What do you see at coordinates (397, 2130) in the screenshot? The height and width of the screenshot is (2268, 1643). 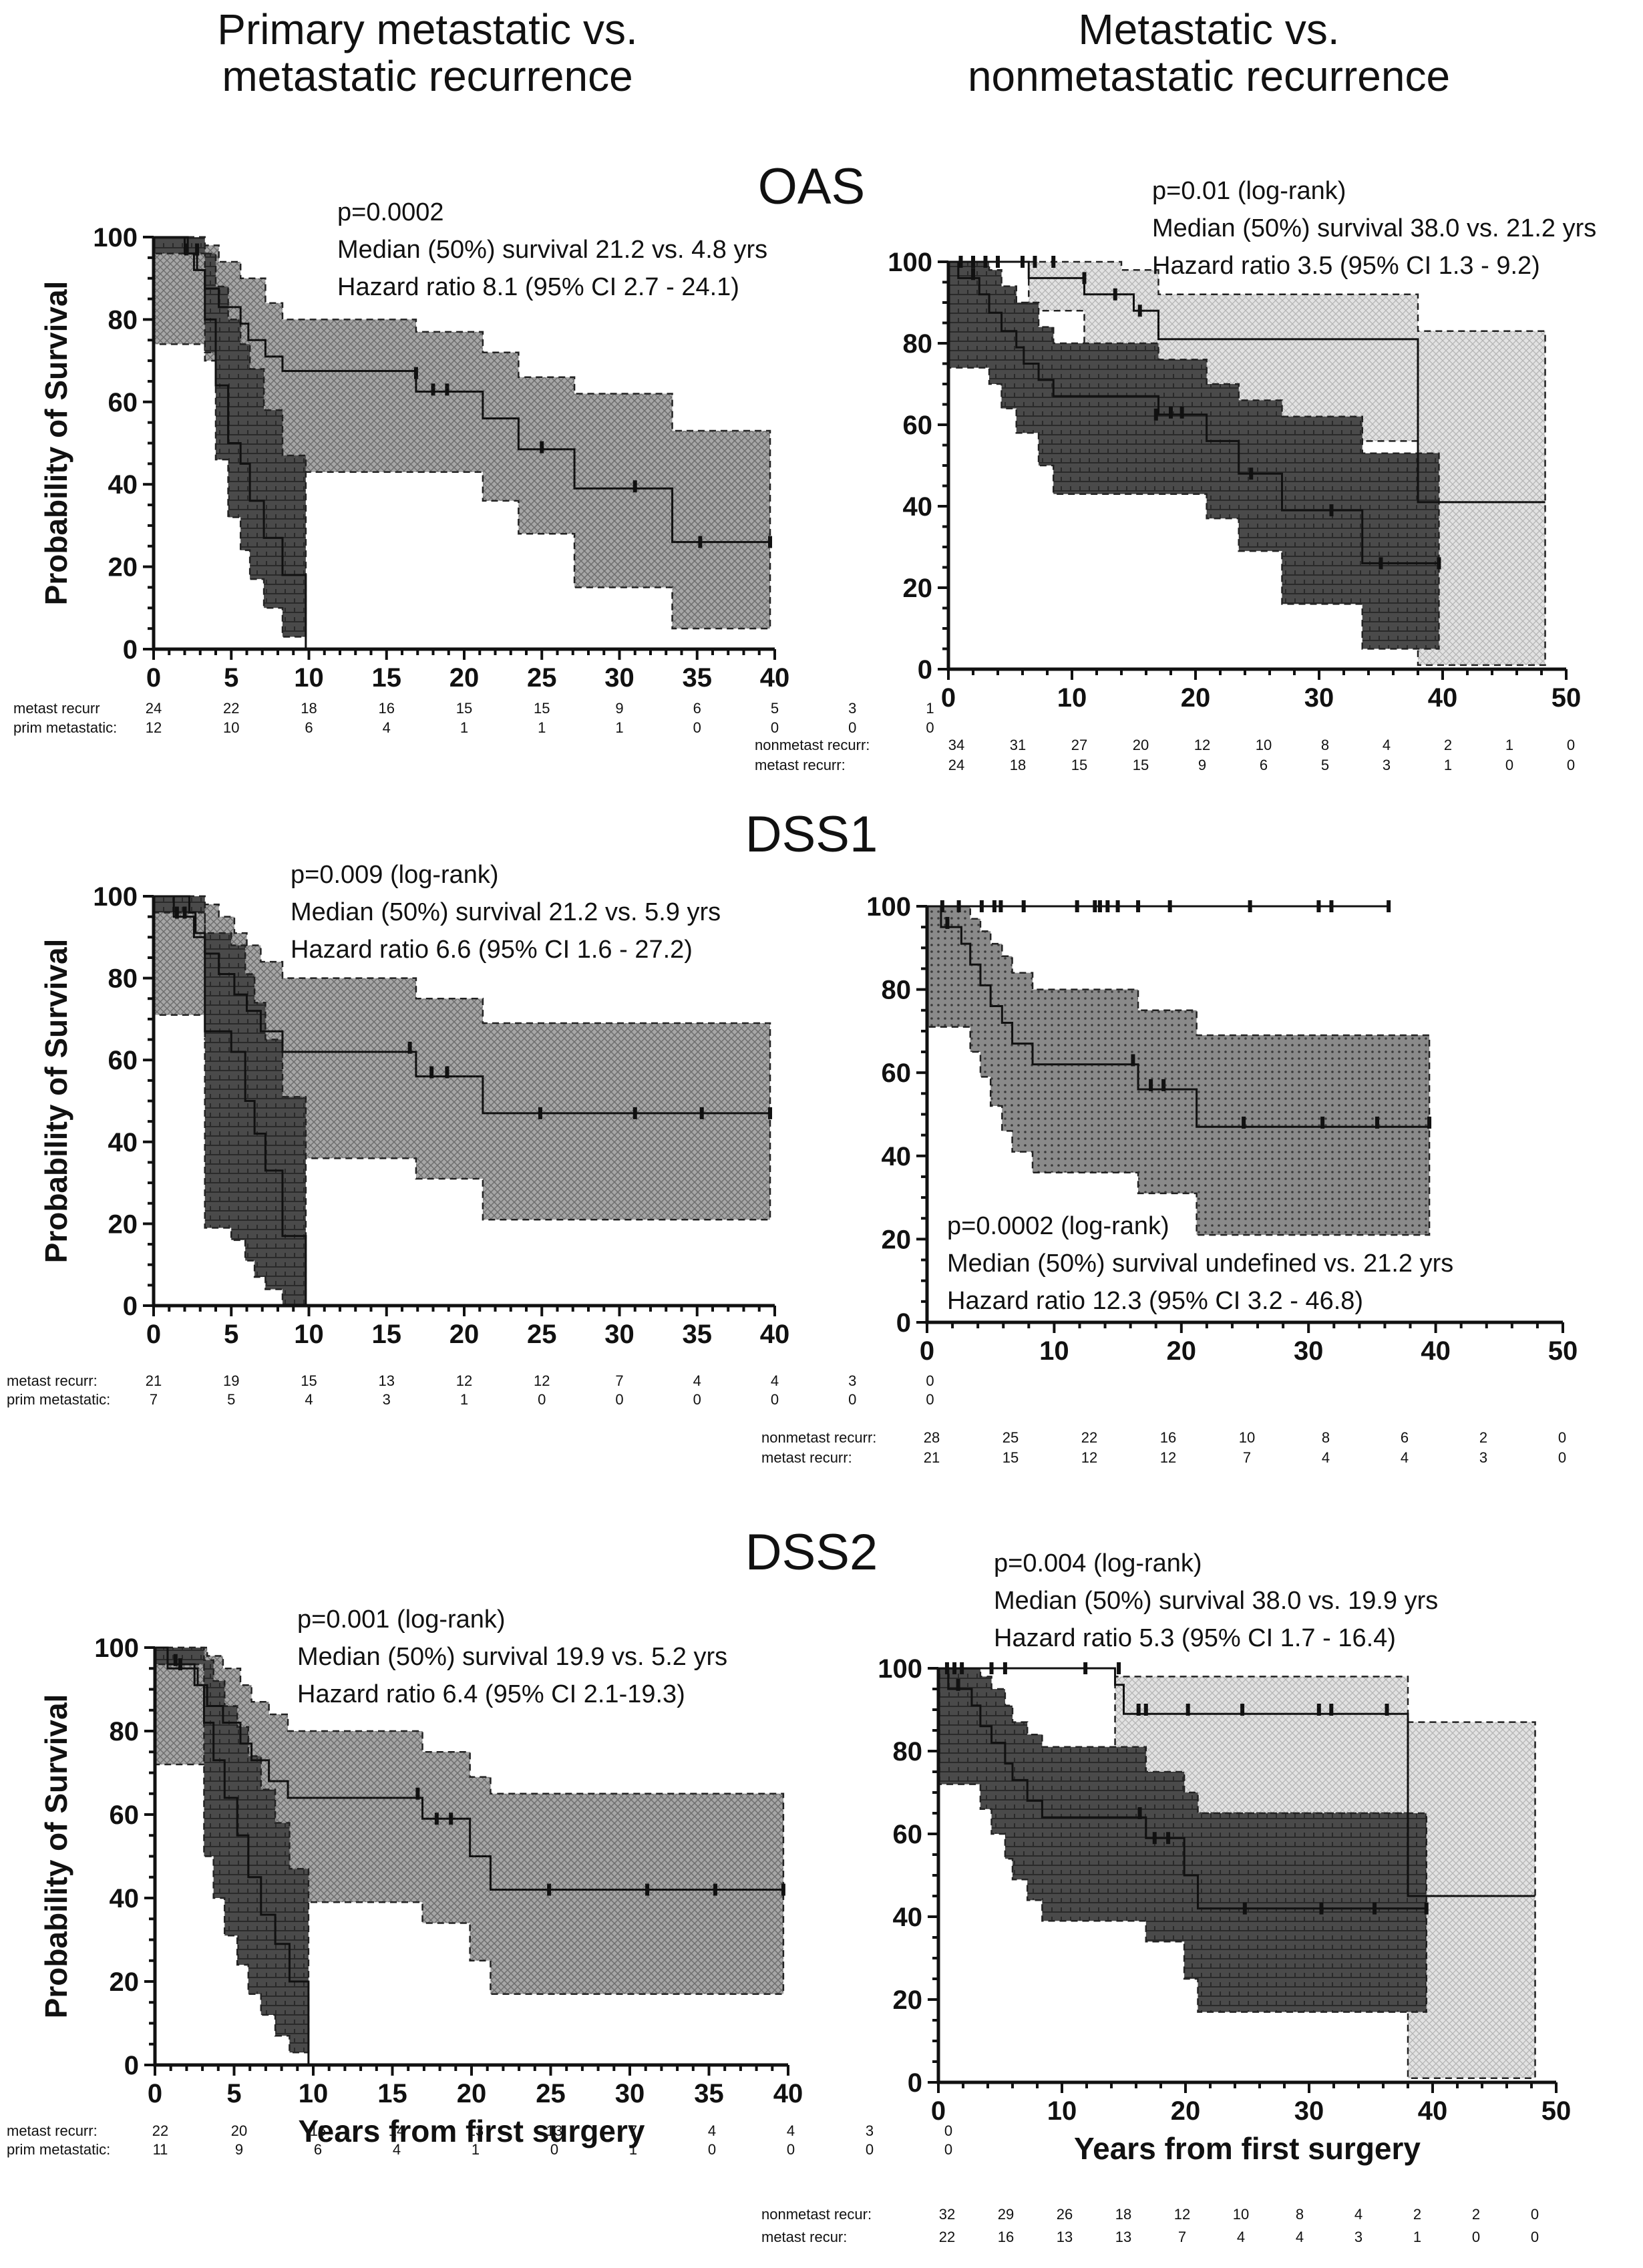 I see `risk-table-cell: 14` at bounding box center [397, 2130].